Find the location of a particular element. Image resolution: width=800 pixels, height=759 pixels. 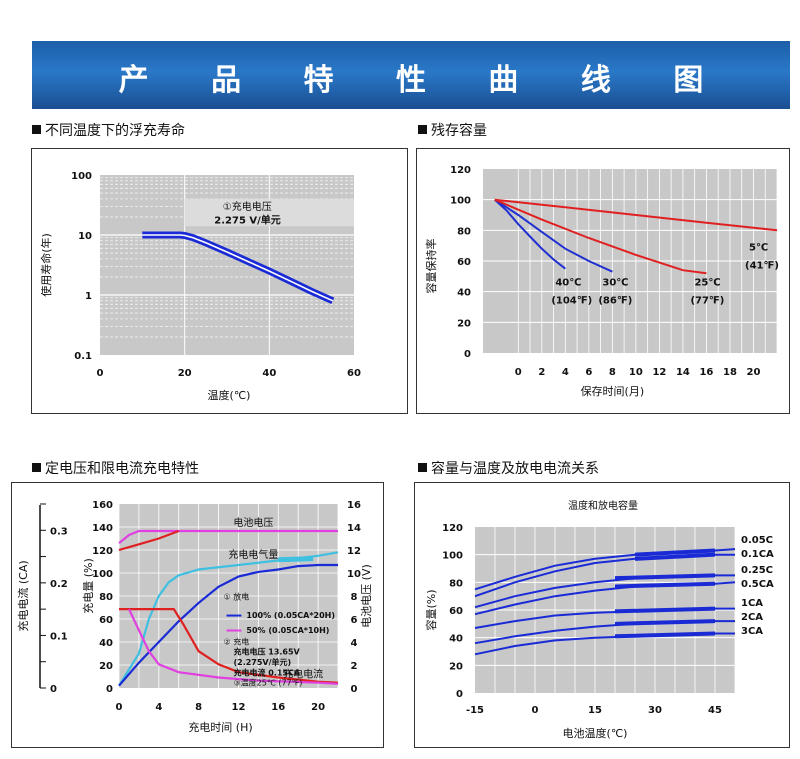

x-axis-label: 温度(℃) is located at coordinates (229, 395).